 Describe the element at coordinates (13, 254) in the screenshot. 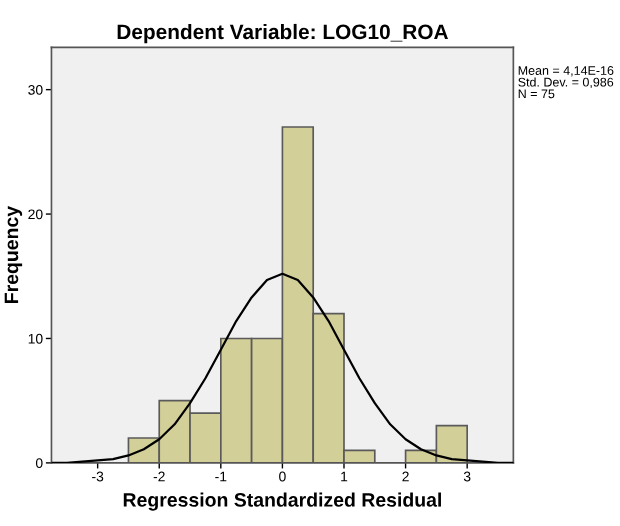

I see `y-axis-title: Frequency` at that location.